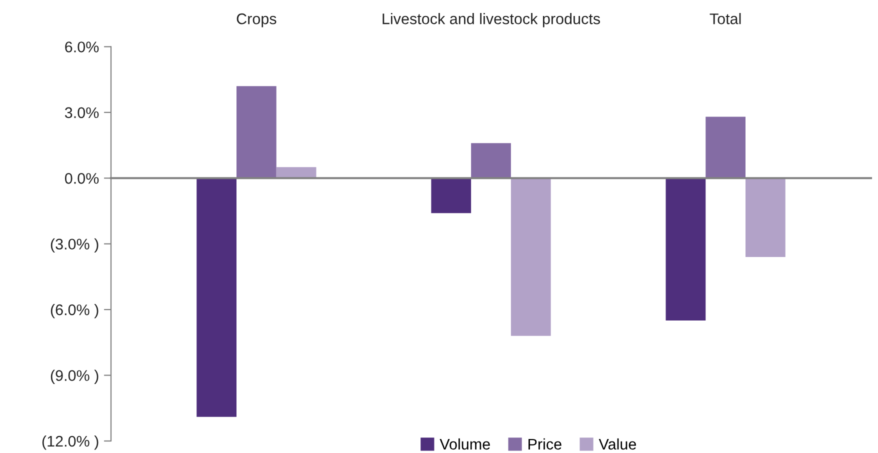 This screenshot has width=878, height=453. What do you see at coordinates (617, 444) in the screenshot?
I see `legend-label: Value` at bounding box center [617, 444].